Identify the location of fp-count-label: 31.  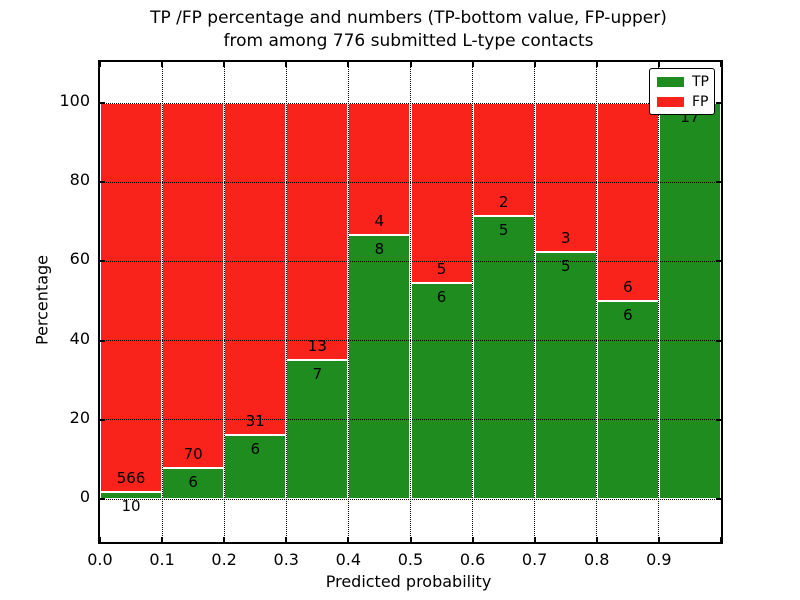
(255, 420).